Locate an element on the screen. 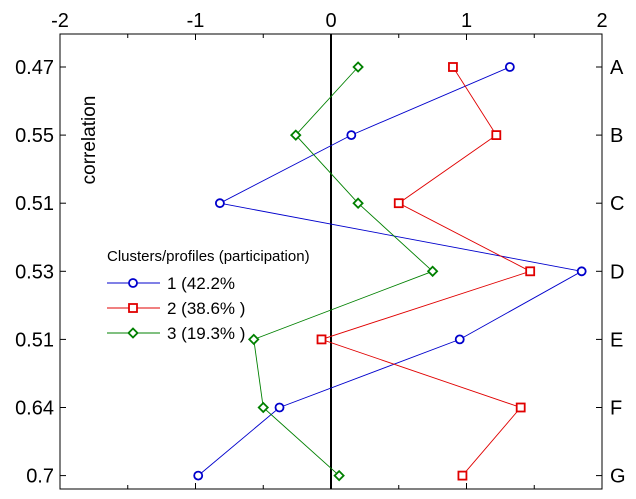 Image resolution: width=636 pixels, height=499 pixels. legend-entry: 2 (38.6% ) is located at coordinates (176, 308).